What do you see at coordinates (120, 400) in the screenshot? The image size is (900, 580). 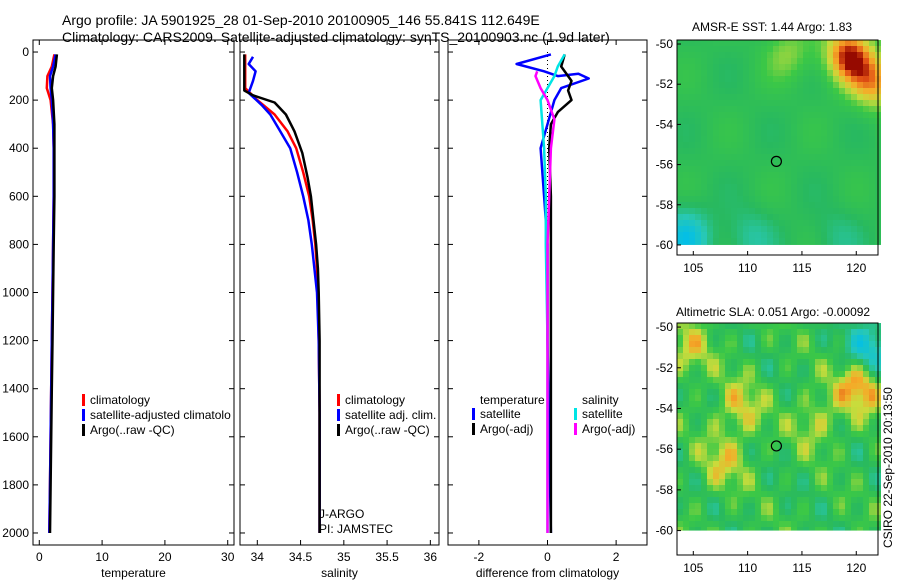 I see `temperature-legend-entry-0-label: climatology` at bounding box center [120, 400].